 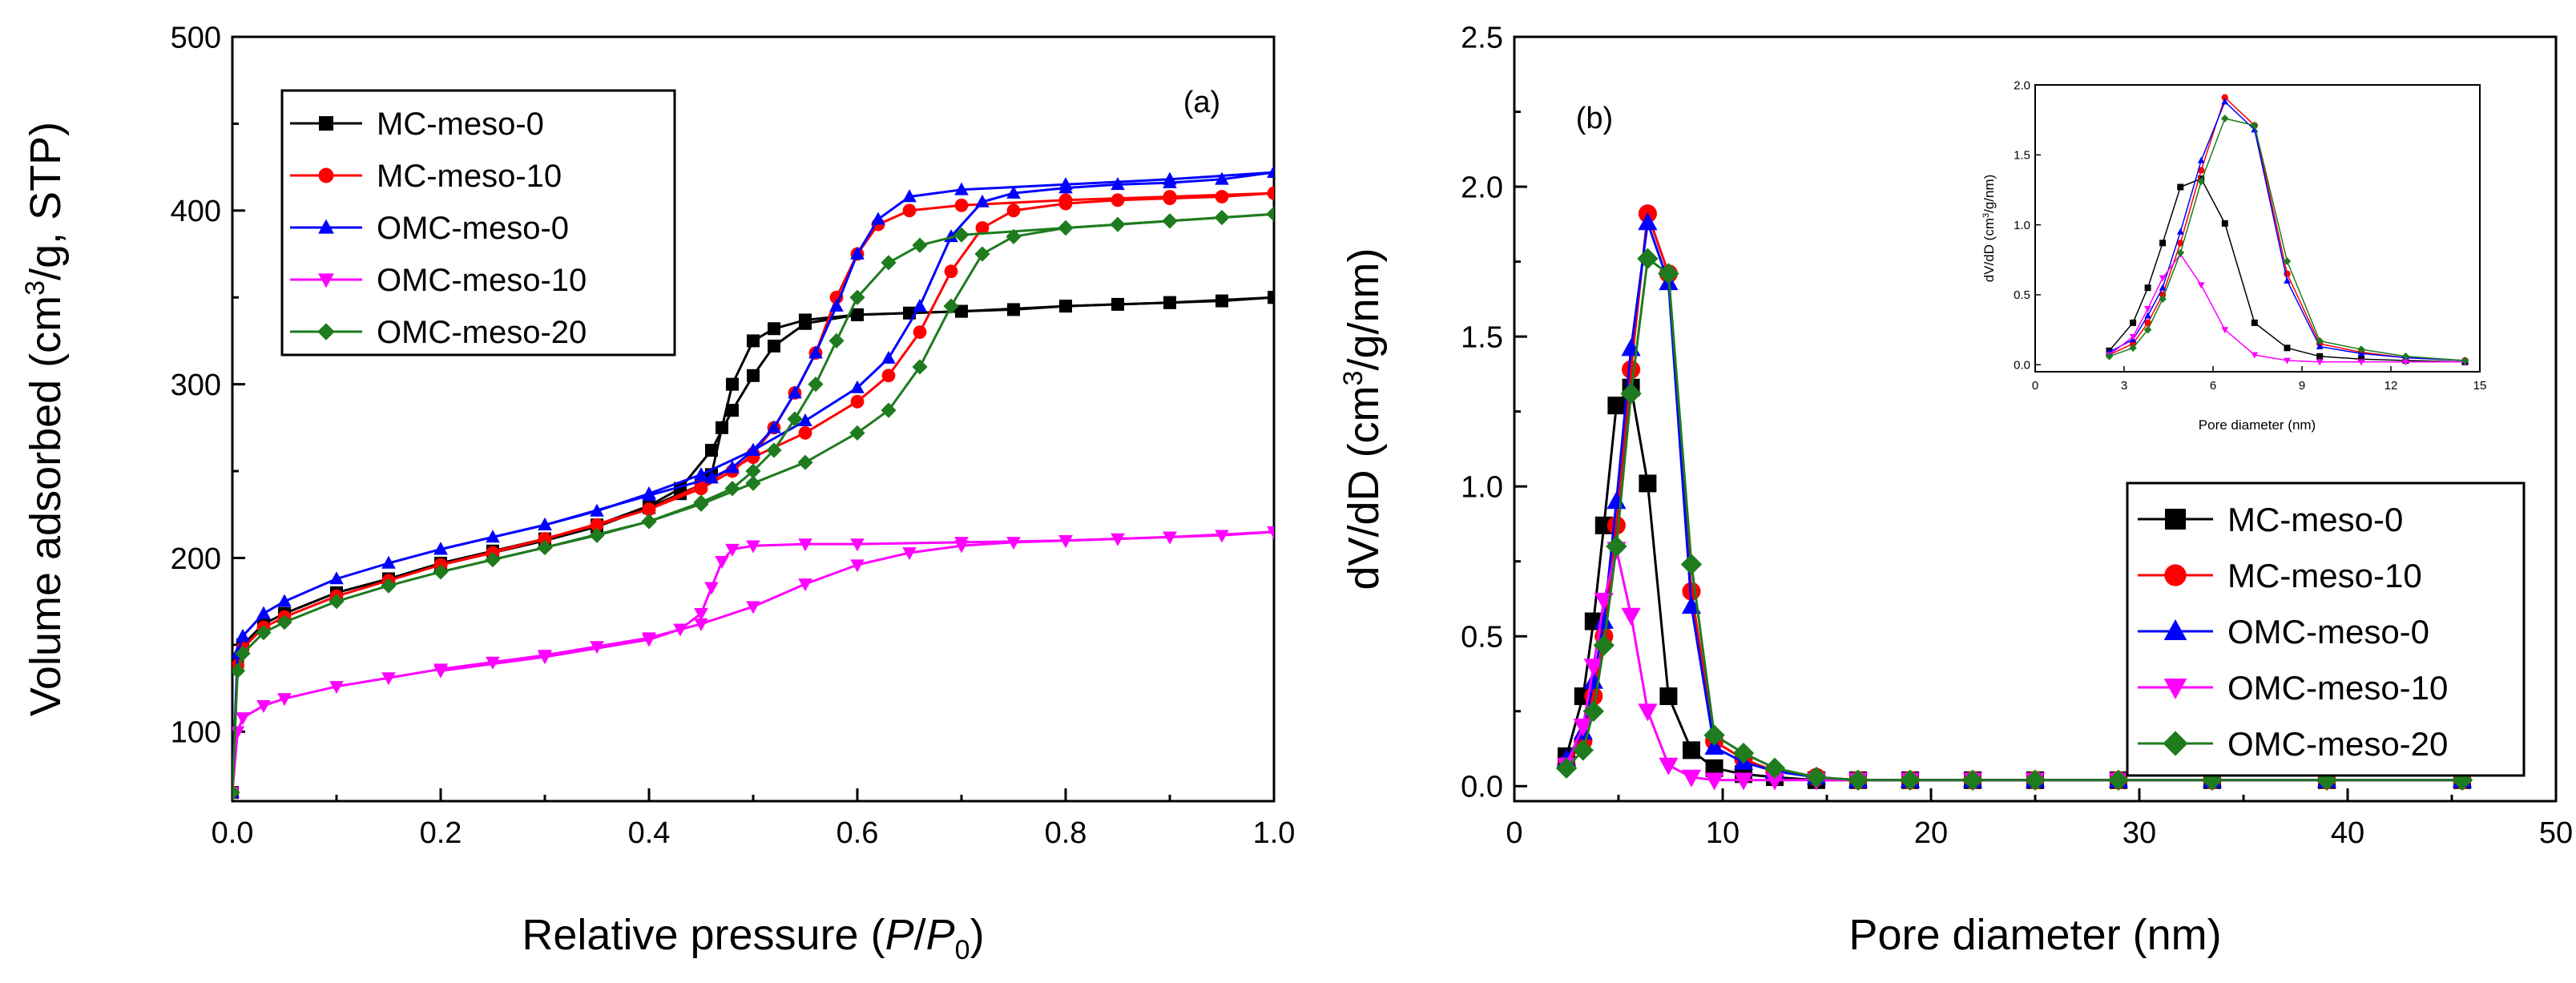 I want to click on panel-b-y-axis-label: dV/dD (cm3/g/nm), so click(x=1363, y=419).